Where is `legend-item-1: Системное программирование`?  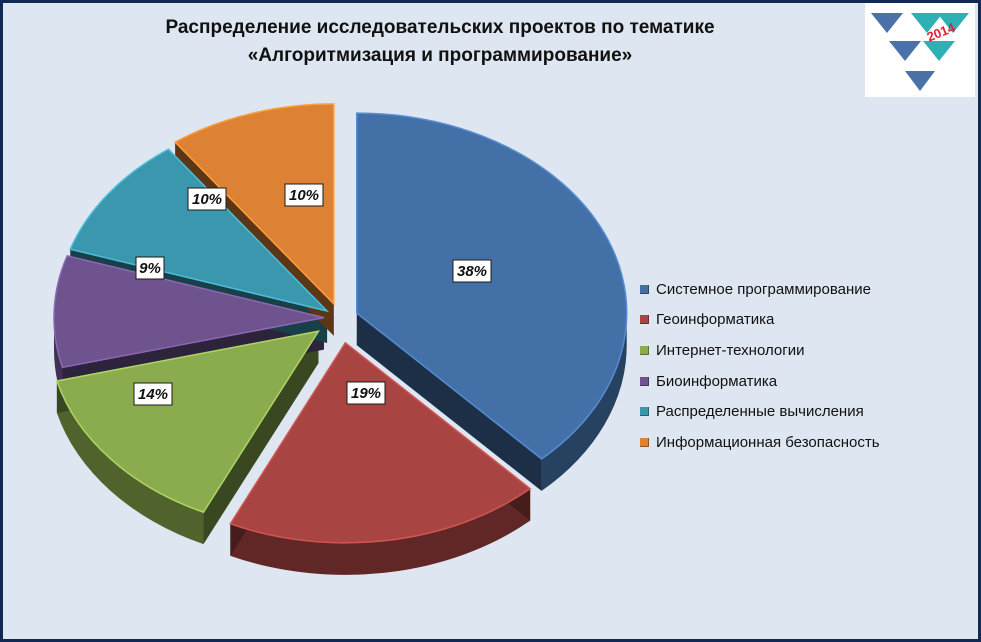
legend-item-1: Системное программирование is located at coordinates (760, 289).